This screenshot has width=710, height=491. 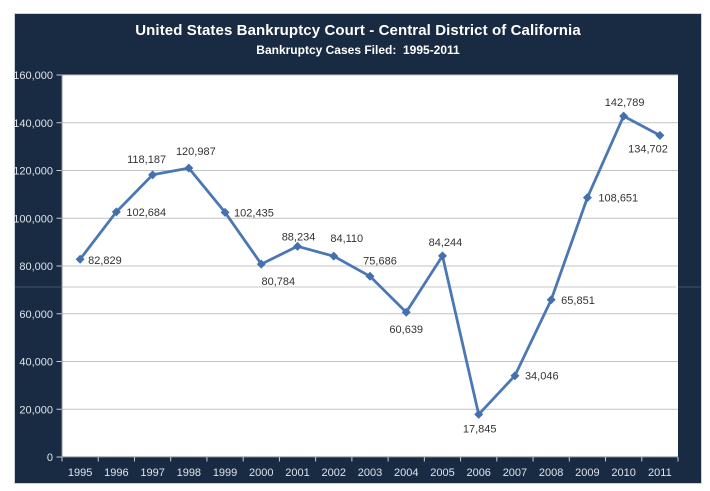 I want to click on x-axis-tick-label: 2011, so click(x=660, y=473).